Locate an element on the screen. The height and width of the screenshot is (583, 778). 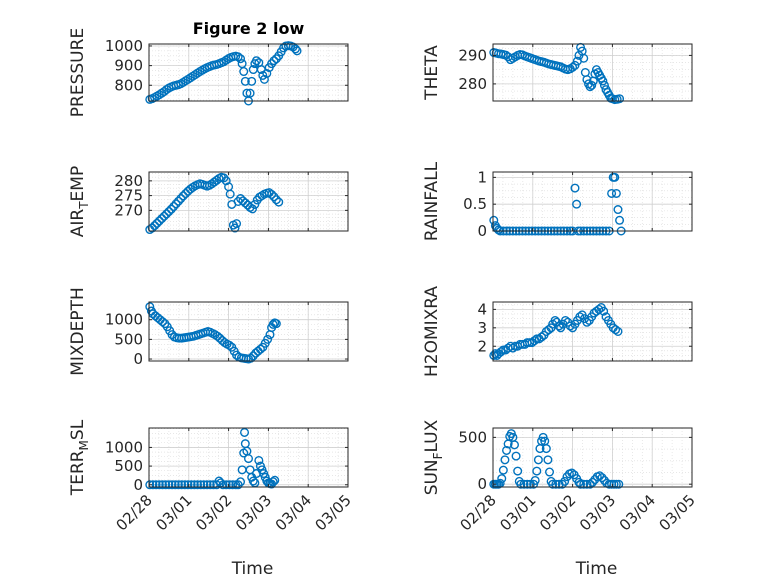
chart-title: Figure 2 low is located at coordinates (249, 28).